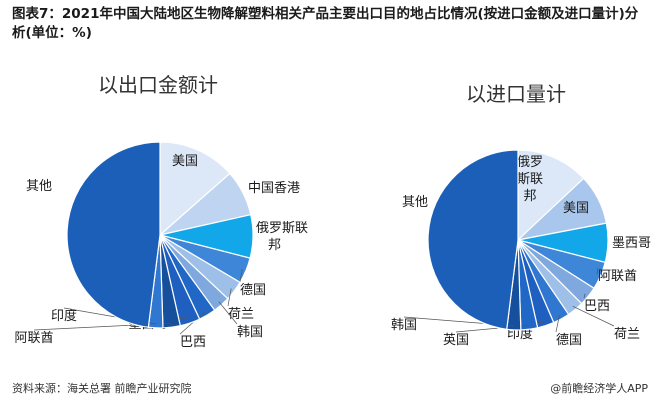 The height and width of the screenshot is (405, 660). Describe the element at coordinates (64, 316) in the screenshot. I see `slice-label: 印度` at that location.